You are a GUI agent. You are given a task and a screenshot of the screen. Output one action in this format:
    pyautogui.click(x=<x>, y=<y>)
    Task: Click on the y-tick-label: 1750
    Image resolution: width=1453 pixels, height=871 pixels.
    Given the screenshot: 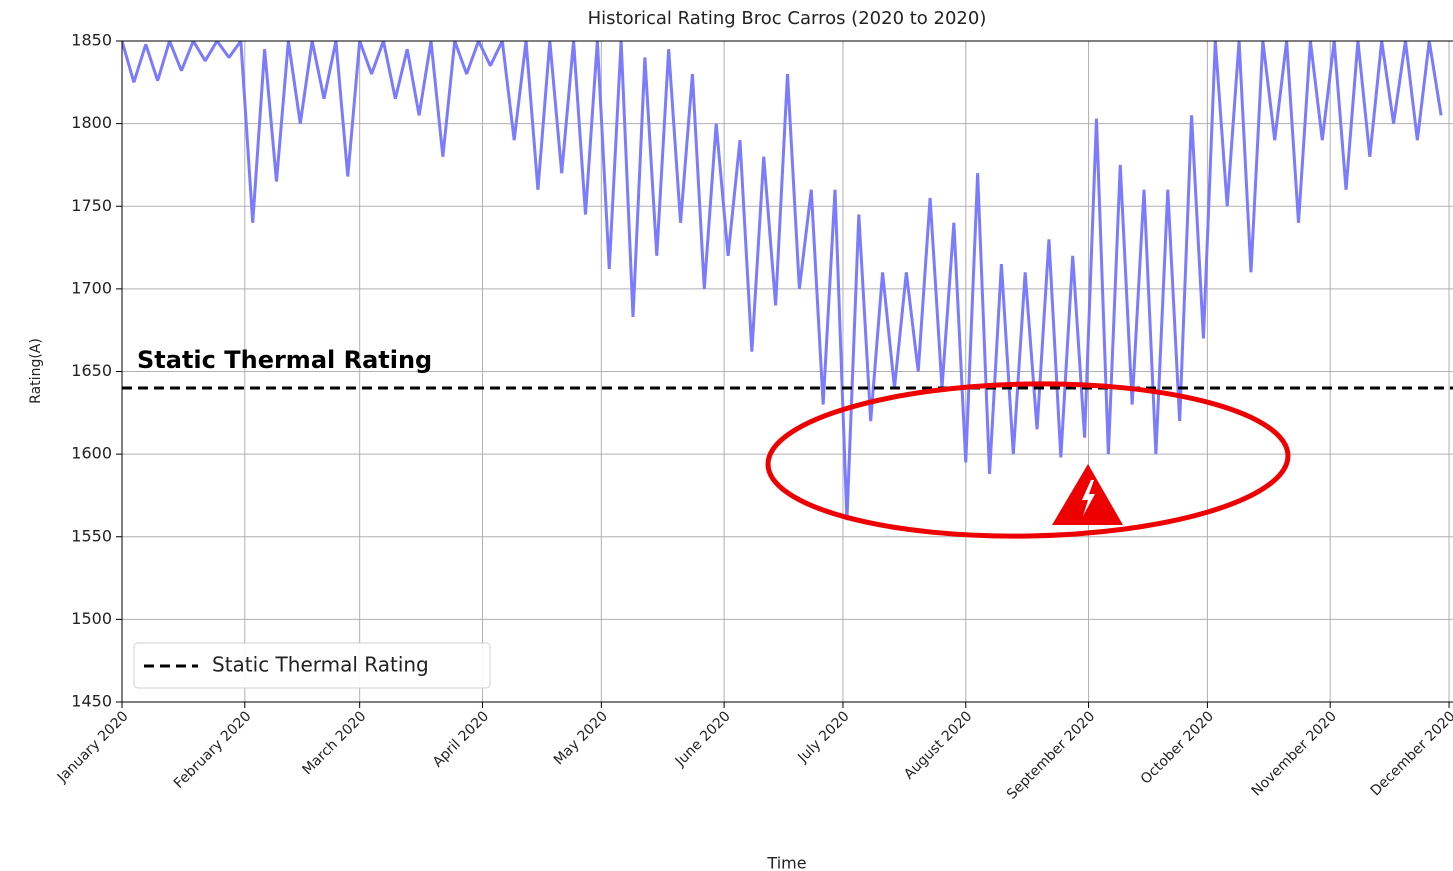 What is the action you would take?
    pyautogui.click(x=91, y=205)
    